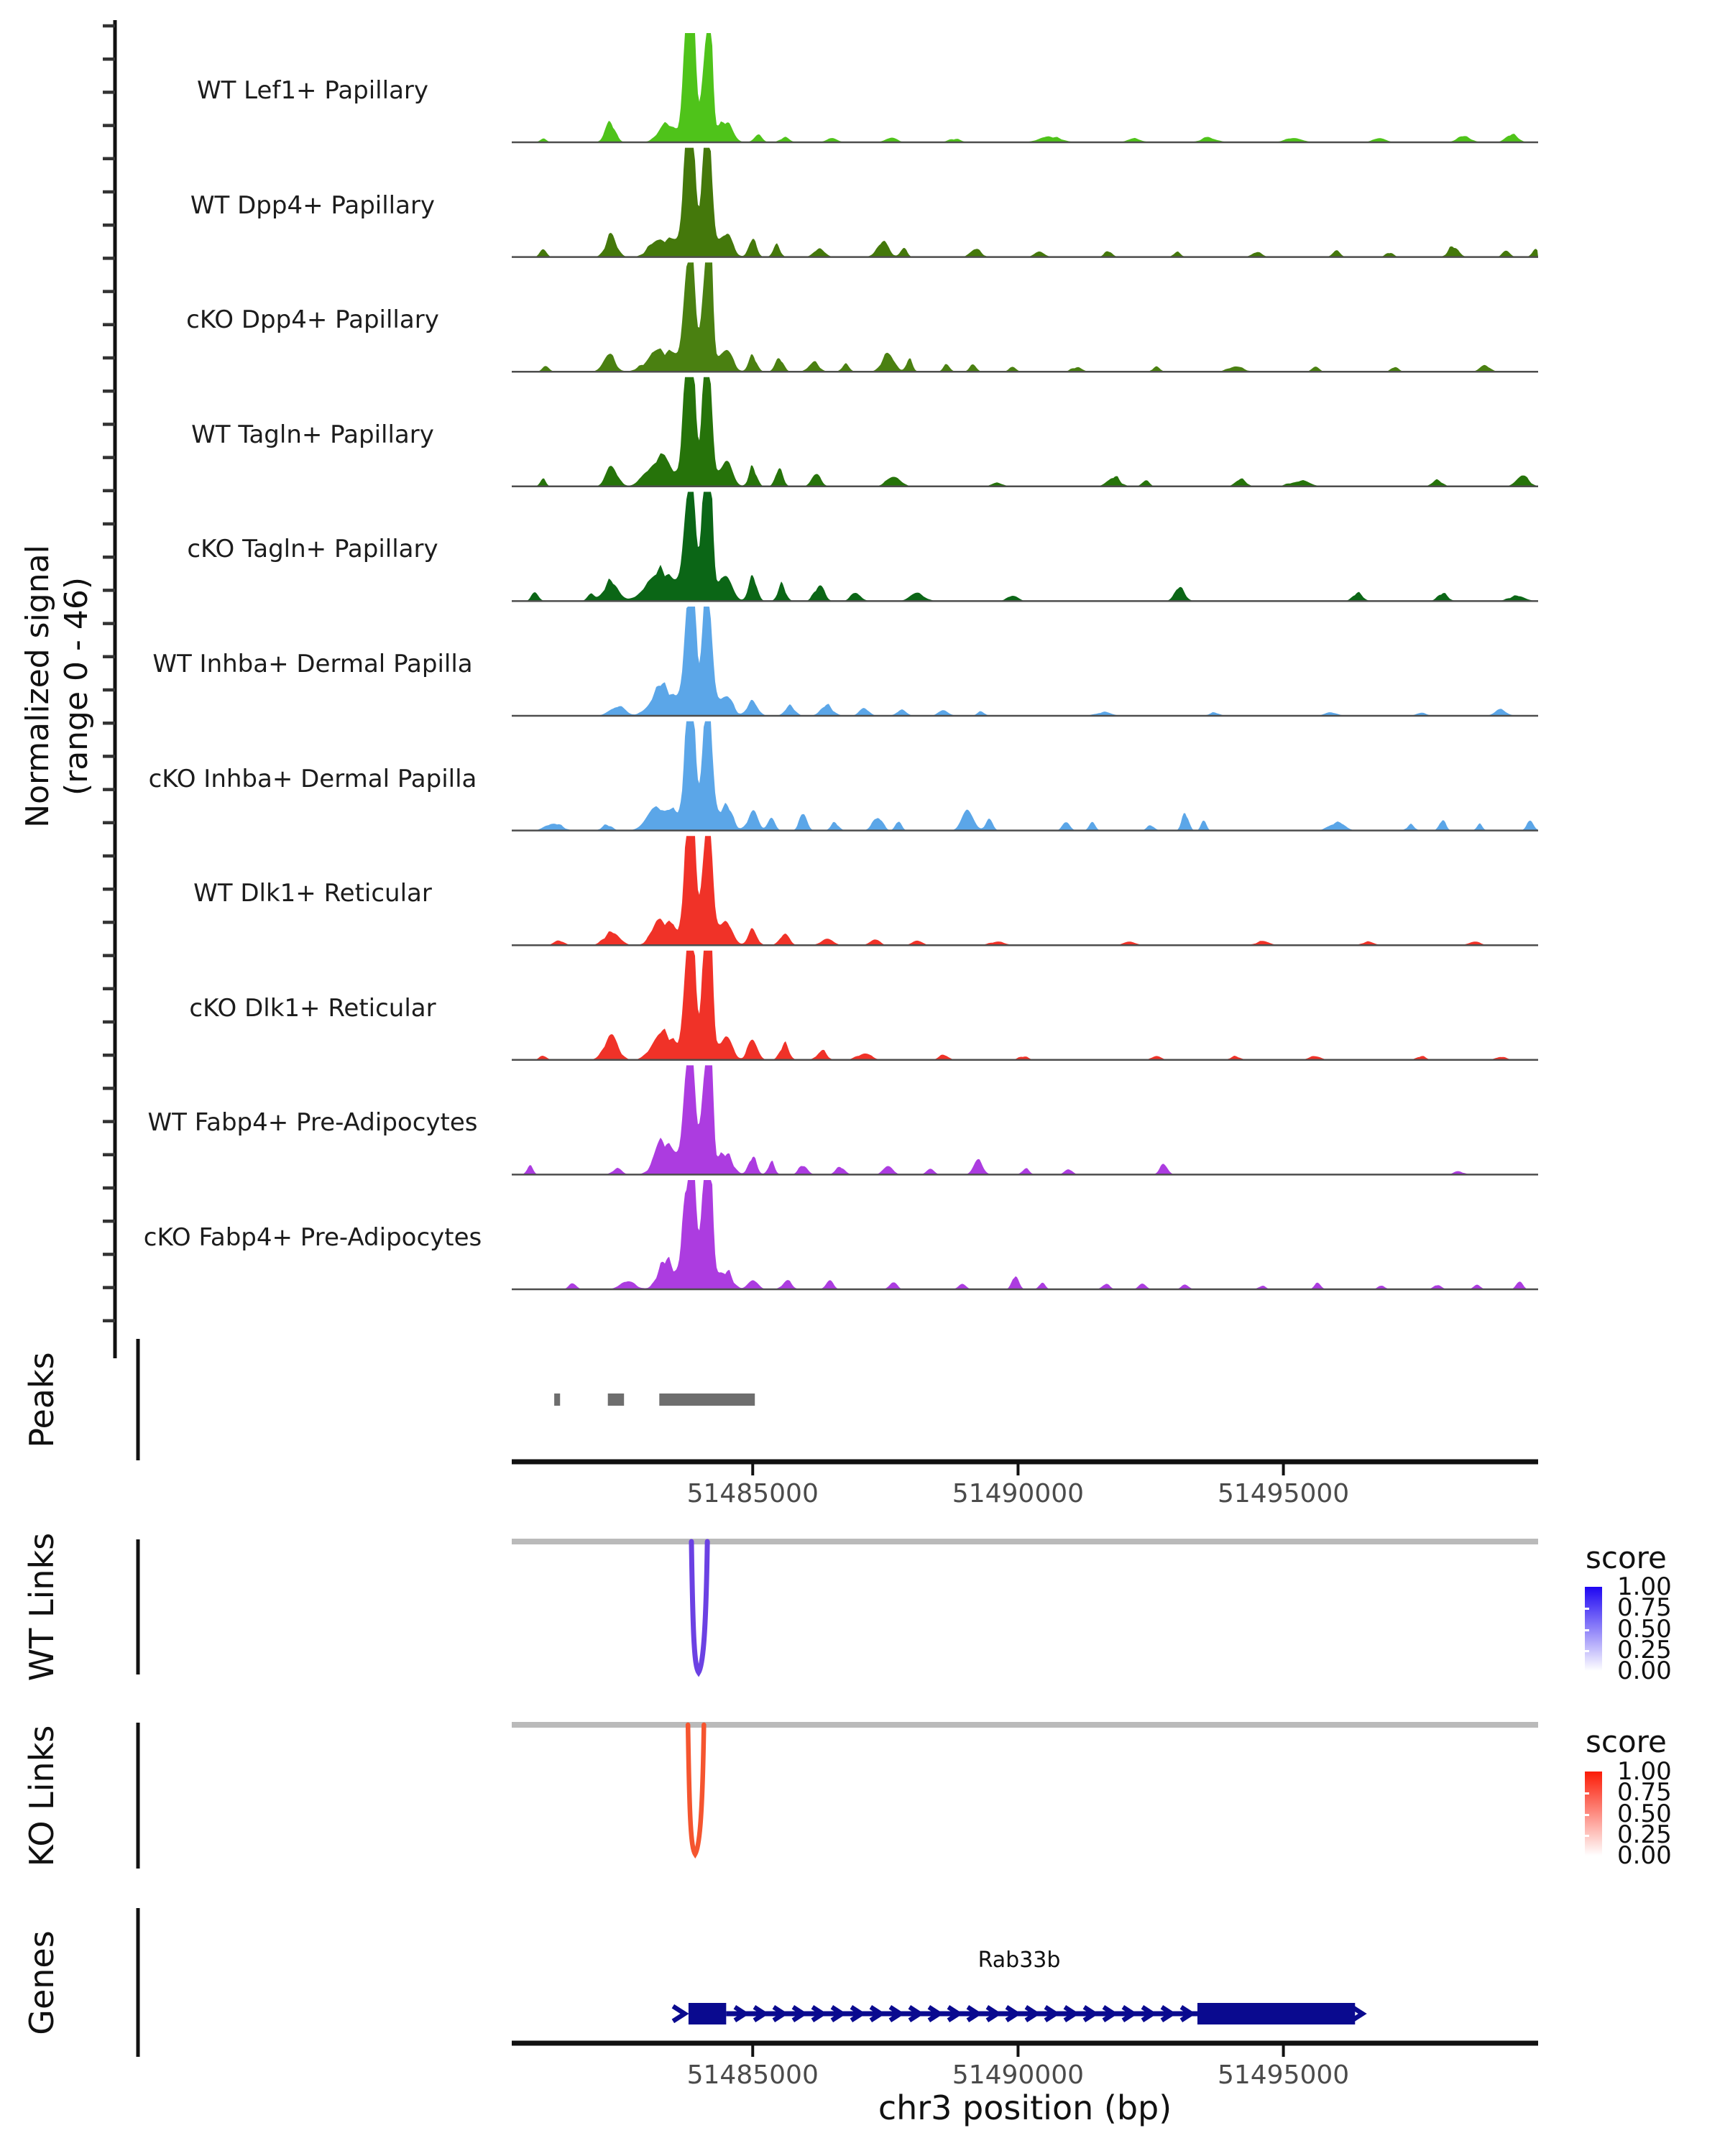 This screenshot has width=1725, height=2156. I want to click on genes-axis-tick-label: 51485000, so click(752, 2075).